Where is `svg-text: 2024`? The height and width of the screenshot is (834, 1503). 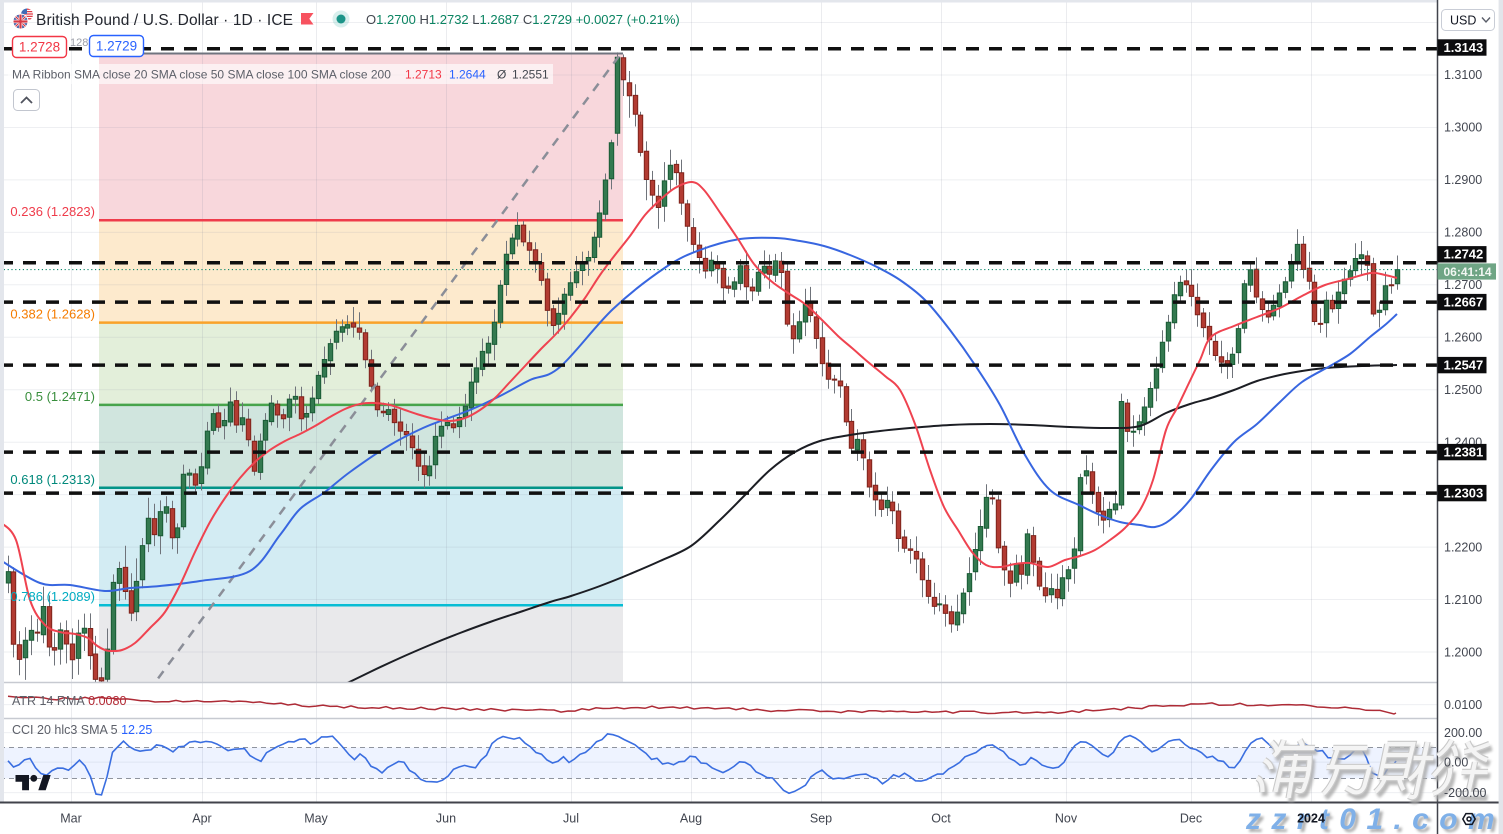
svg-text: 2024 is located at coordinates (1311, 819).